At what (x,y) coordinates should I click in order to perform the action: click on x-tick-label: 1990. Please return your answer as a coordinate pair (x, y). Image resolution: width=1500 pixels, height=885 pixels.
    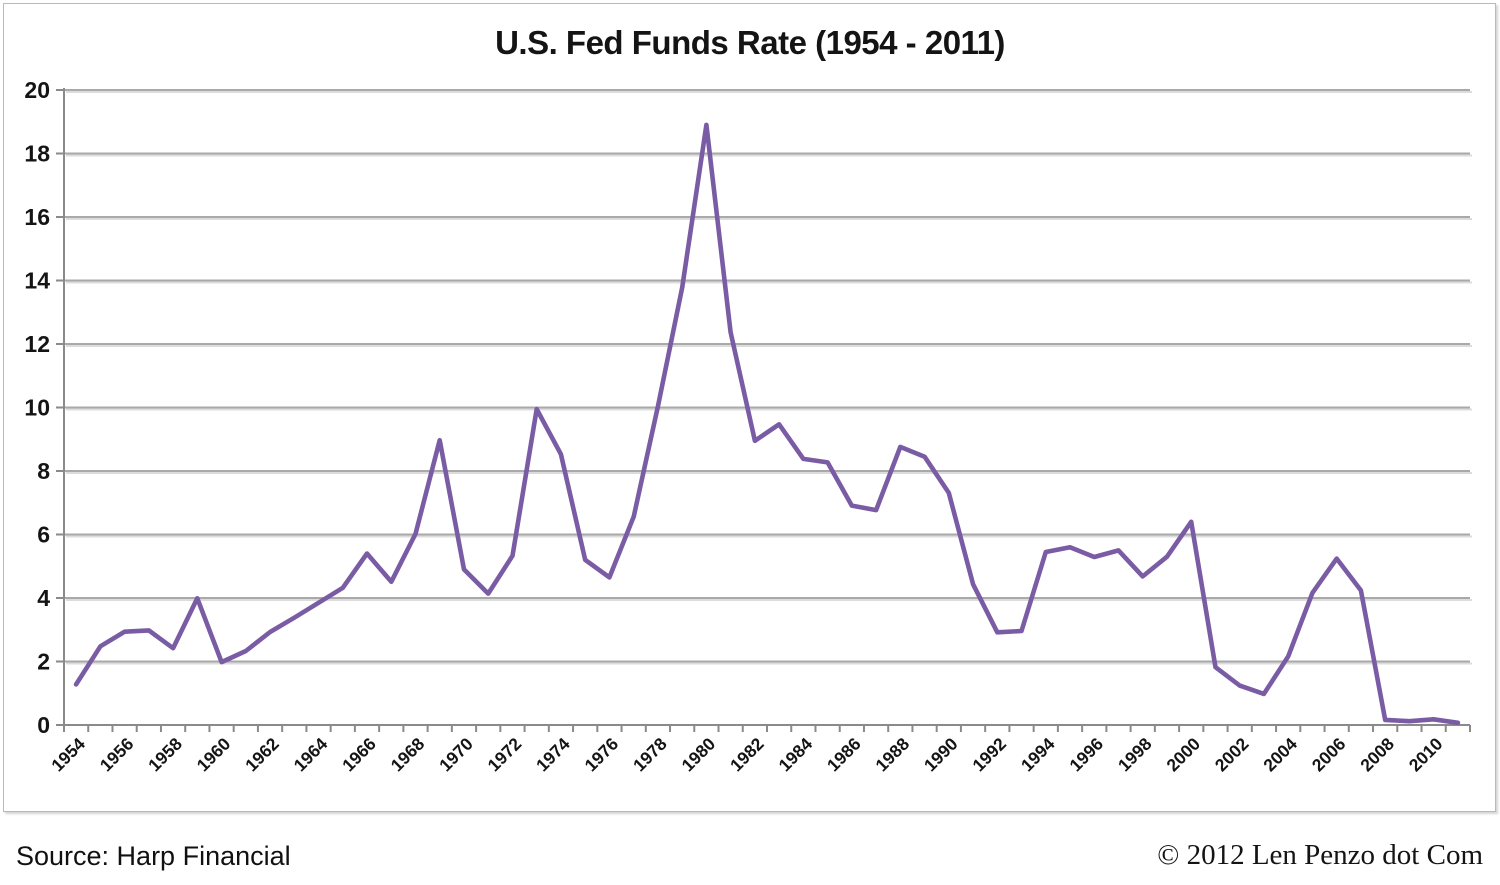
    Looking at the image, I should click on (941, 755).